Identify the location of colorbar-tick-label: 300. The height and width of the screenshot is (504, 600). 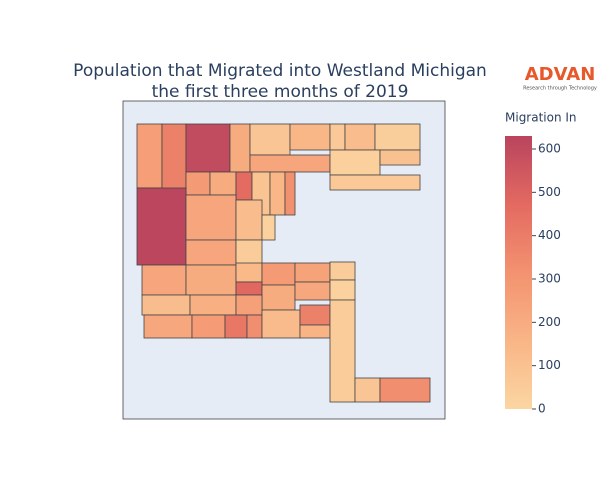
(549, 279).